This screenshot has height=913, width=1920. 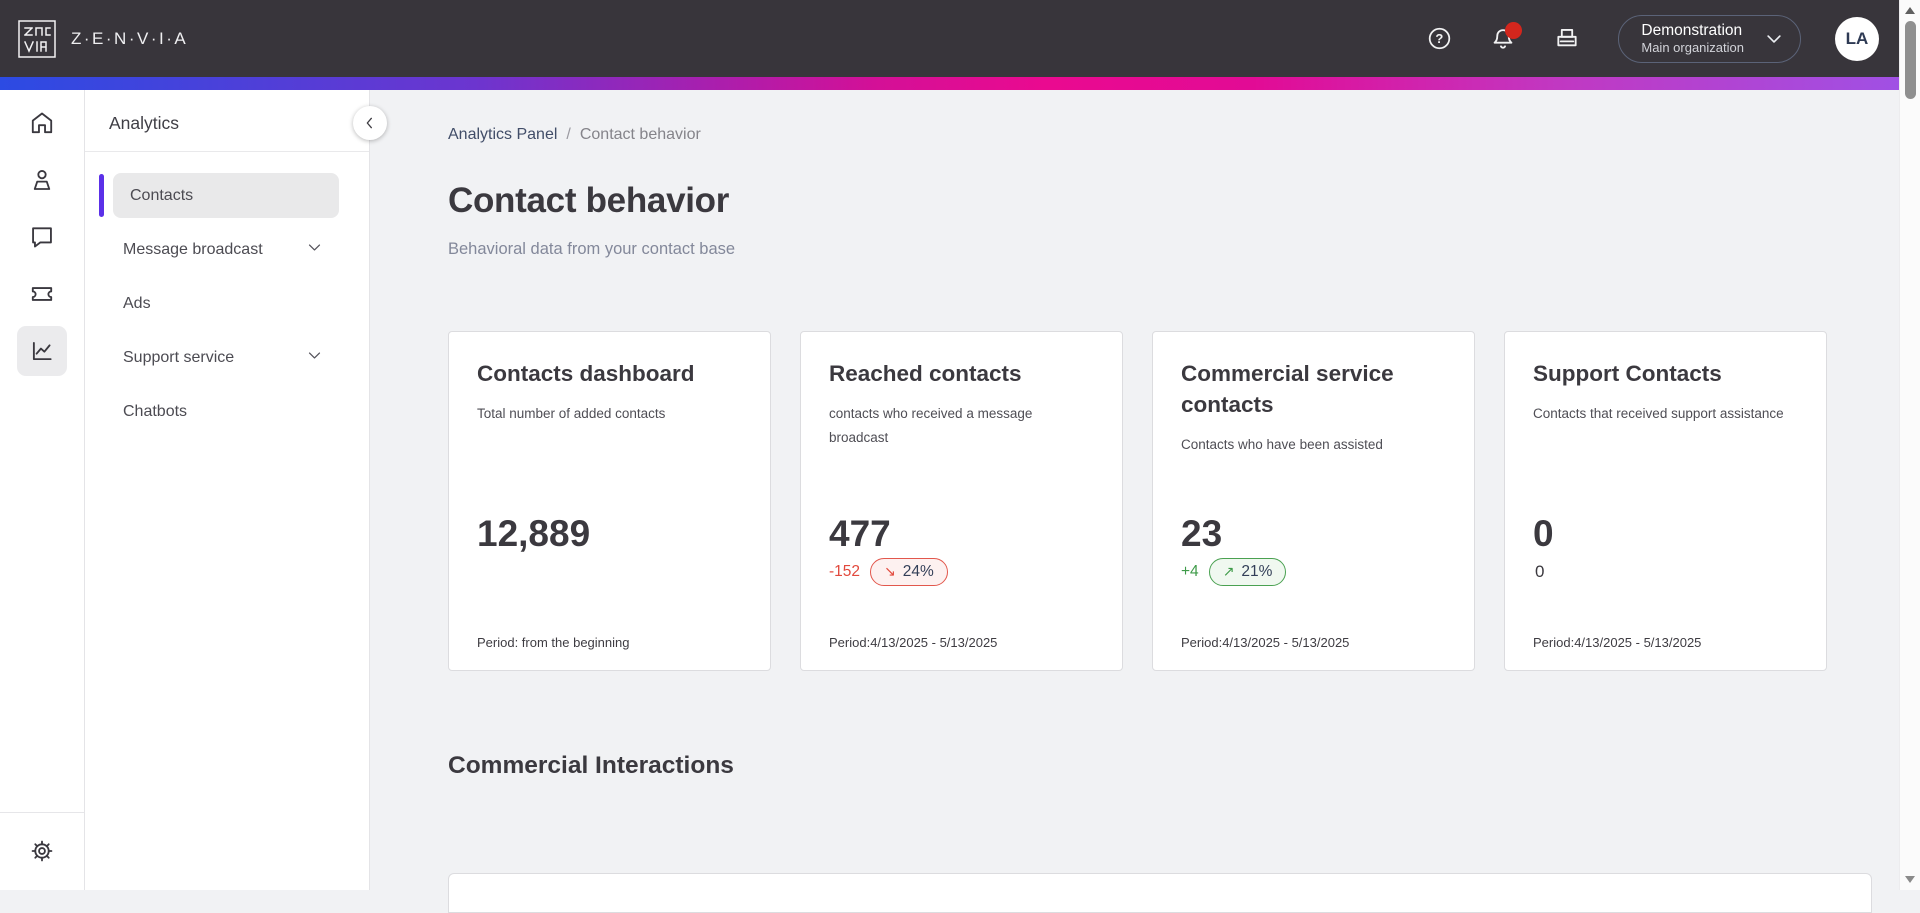 I want to click on user-avatar: LA, so click(x=1857, y=38).